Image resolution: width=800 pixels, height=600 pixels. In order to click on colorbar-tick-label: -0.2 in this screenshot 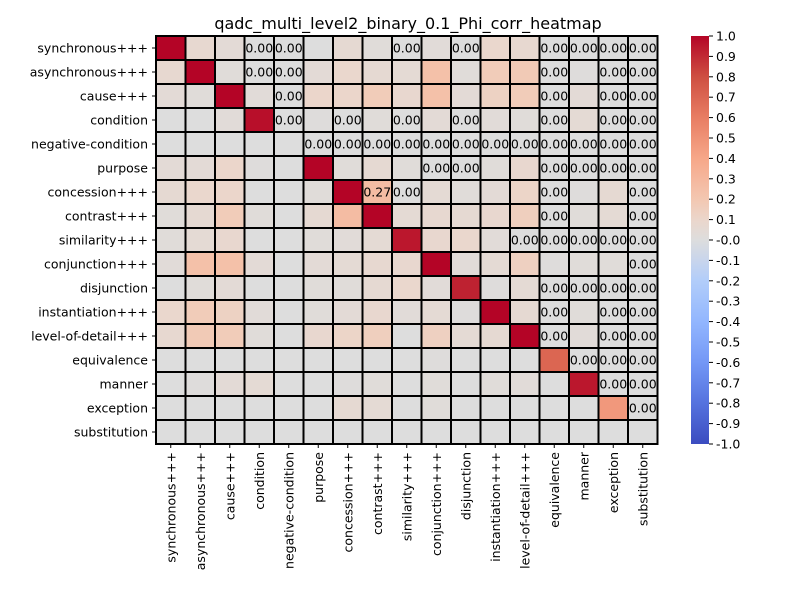, I will do `click(728, 280)`.